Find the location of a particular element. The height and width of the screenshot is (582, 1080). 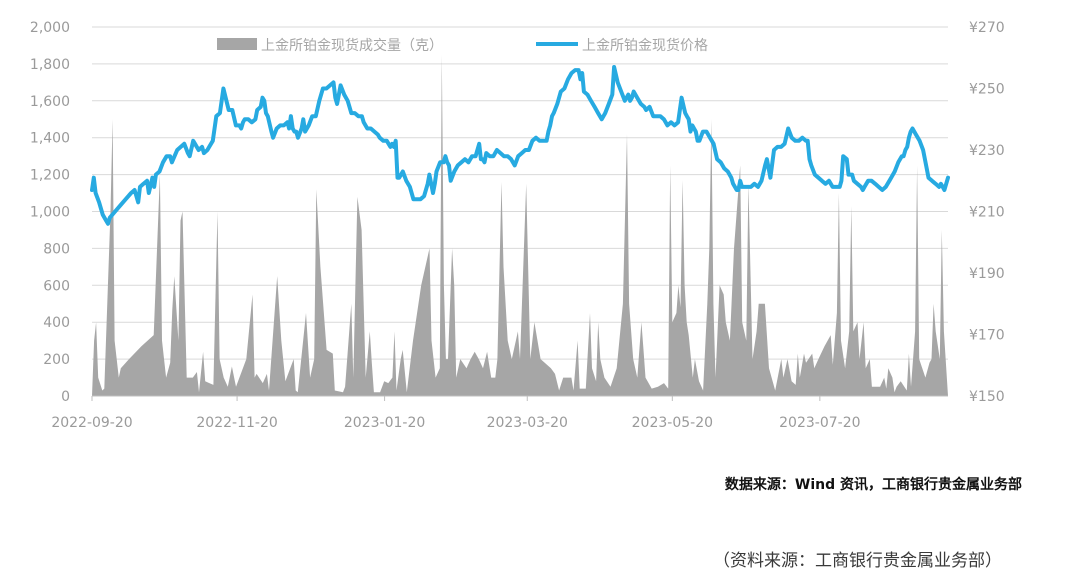

y-left-tick-label: 2,000 is located at coordinates (50, 28).